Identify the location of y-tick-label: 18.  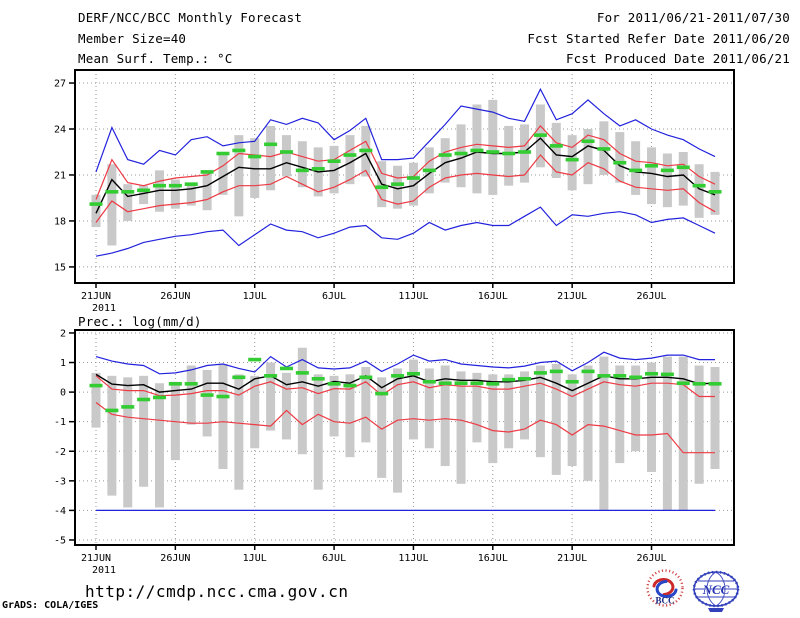
(60, 221).